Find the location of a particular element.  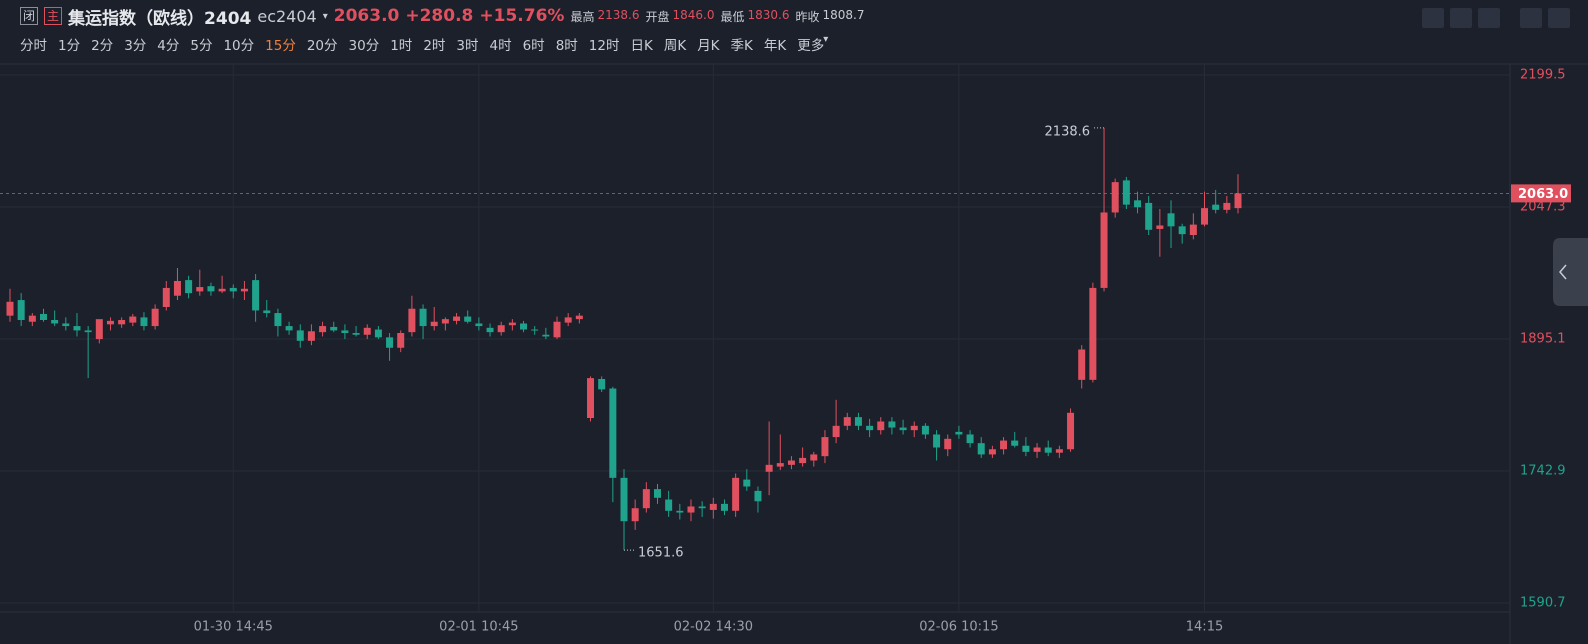

x-tick-label: 14:15 is located at coordinates (1204, 627).